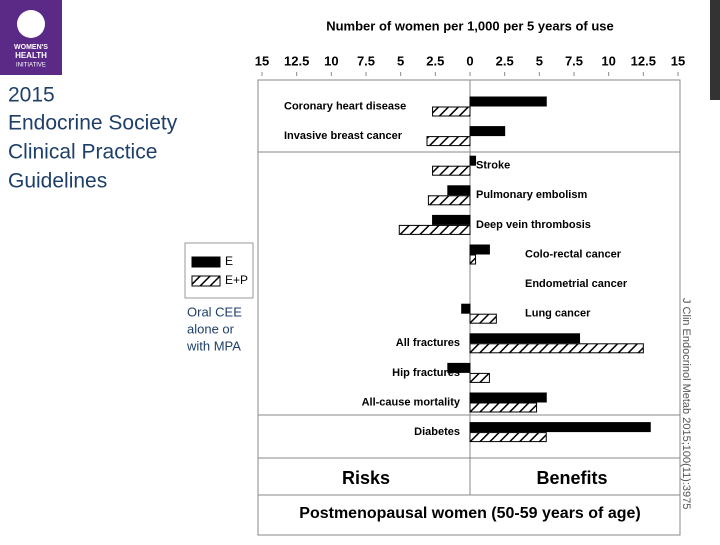  Describe the element at coordinates (558, 314) in the screenshot. I see `category-label: Lung cancer` at that location.